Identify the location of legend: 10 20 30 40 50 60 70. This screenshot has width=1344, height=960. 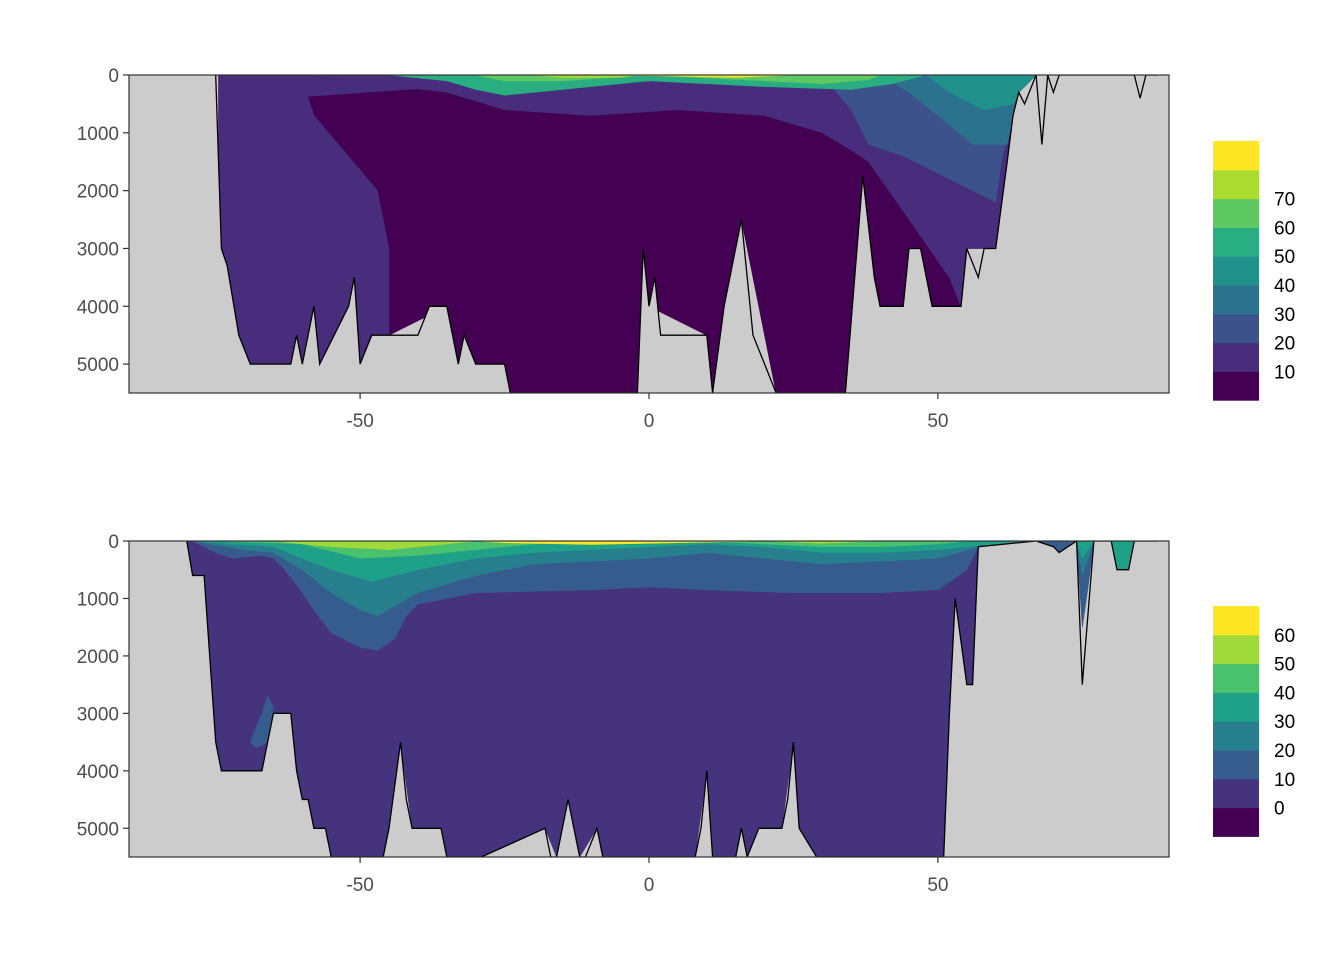
(1254, 271).